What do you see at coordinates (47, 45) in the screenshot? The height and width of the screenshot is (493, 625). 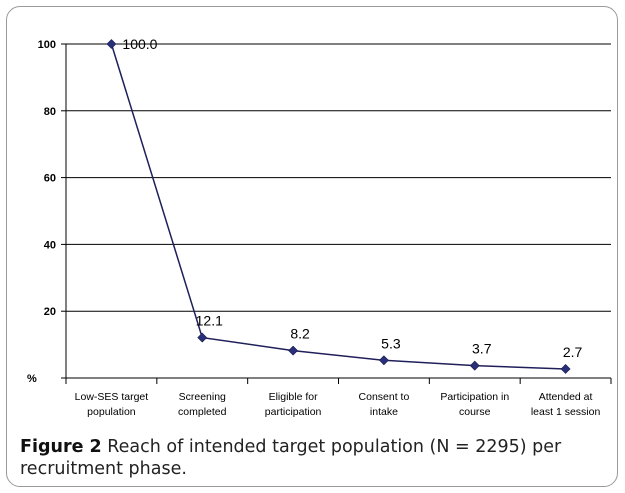 I see `y-tick-label: 100` at bounding box center [47, 45].